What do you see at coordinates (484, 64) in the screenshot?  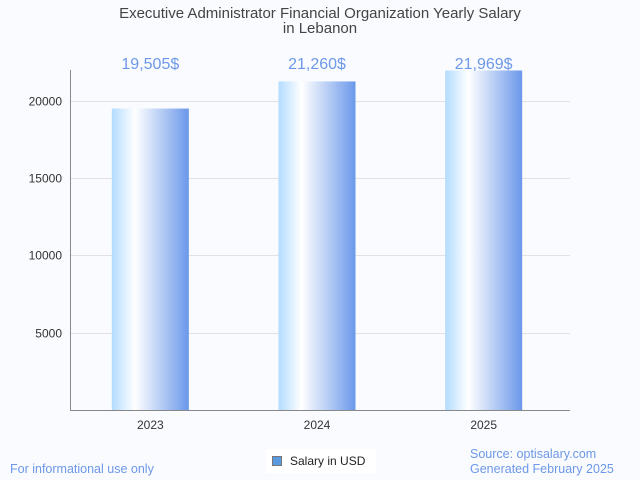 I see `data-label: 21,969$` at bounding box center [484, 64].